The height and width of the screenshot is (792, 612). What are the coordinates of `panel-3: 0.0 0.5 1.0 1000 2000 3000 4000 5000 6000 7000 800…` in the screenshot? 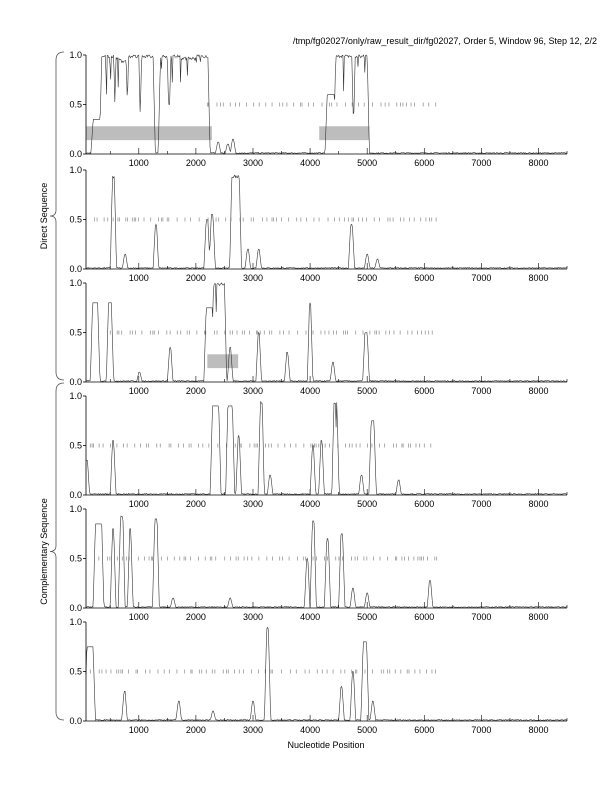 It's located at (318, 337).